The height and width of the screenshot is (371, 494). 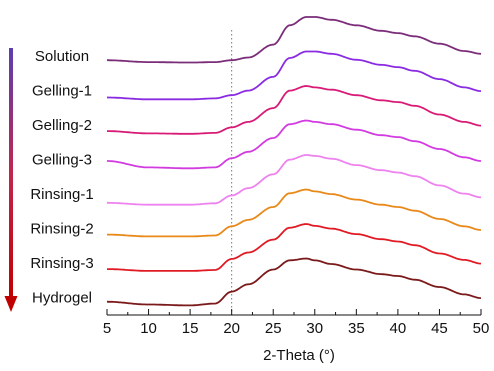 I want to click on x-tick-label: 45, so click(x=439, y=328).